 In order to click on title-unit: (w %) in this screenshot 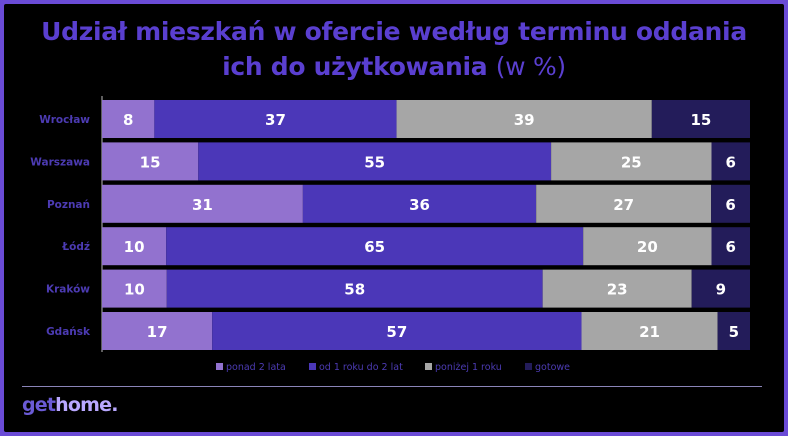, I will do `click(530, 66)`.